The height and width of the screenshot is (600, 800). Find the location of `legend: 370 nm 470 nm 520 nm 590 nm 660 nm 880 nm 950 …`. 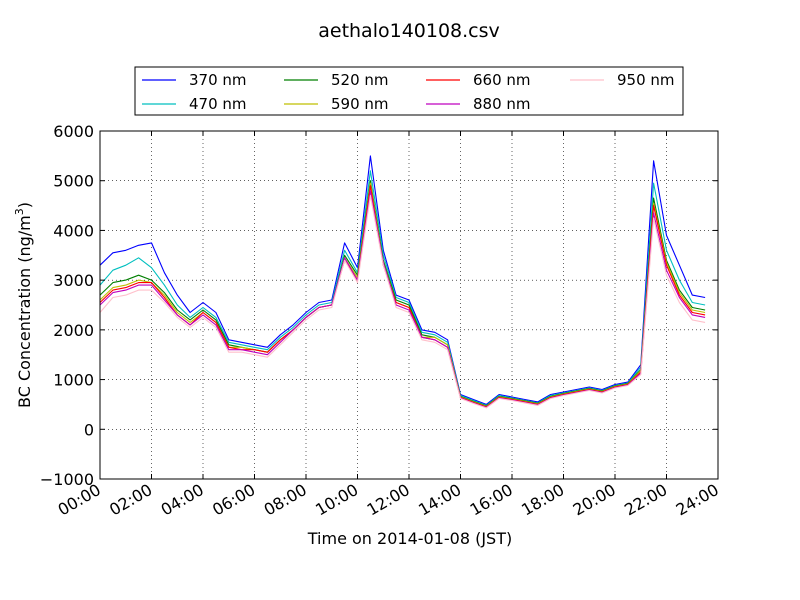

legend: 370 nm 470 nm 520 nm 590 nm 660 nm 880 nm 950 … is located at coordinates (409, 91).